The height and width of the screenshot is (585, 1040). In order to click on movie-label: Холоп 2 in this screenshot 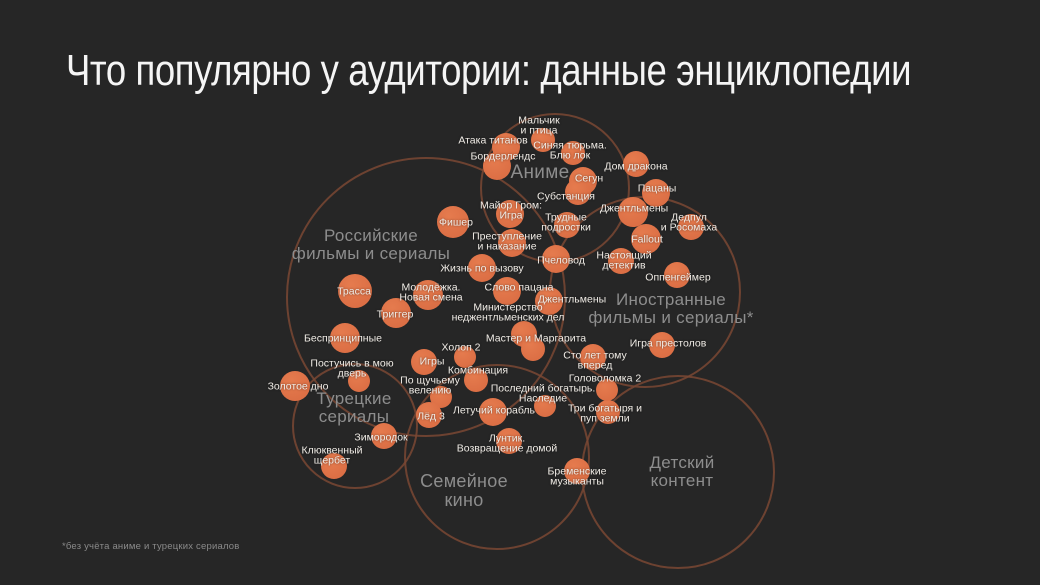, I will do `click(461, 347)`.